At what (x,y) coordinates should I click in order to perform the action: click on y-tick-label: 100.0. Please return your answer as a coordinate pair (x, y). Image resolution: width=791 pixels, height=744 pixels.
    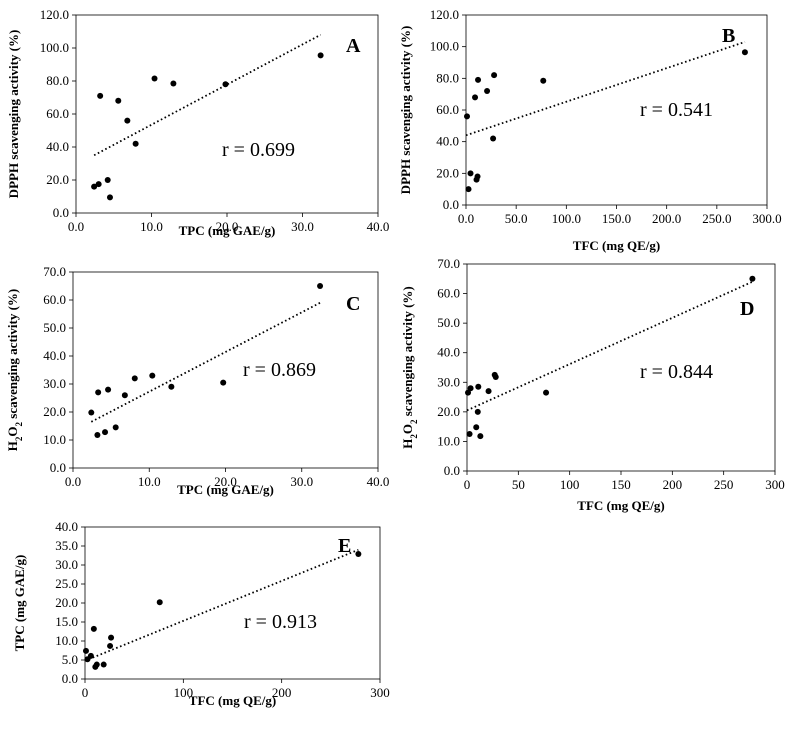
    Looking at the image, I should click on (54, 47).